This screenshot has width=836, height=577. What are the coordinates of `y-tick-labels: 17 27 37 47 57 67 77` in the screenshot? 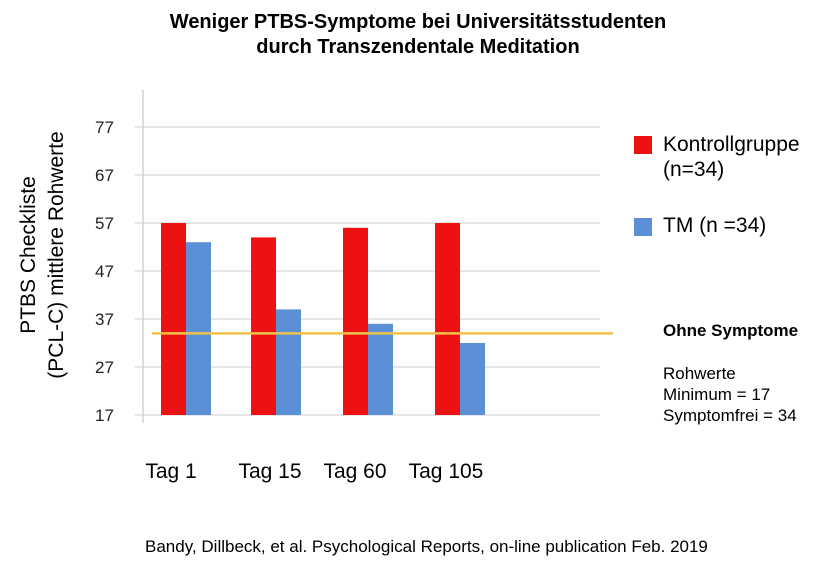 It's located at (104, 271).